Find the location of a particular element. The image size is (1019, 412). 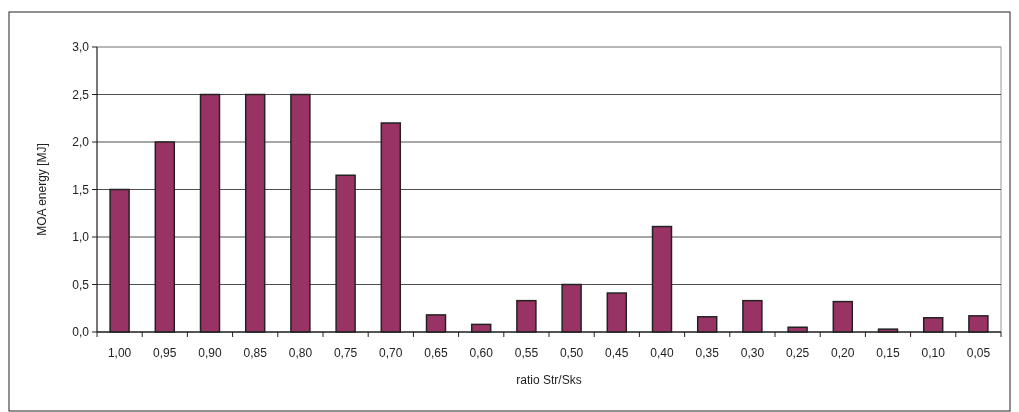

x-tick-label: 0,35 is located at coordinates (707, 353).